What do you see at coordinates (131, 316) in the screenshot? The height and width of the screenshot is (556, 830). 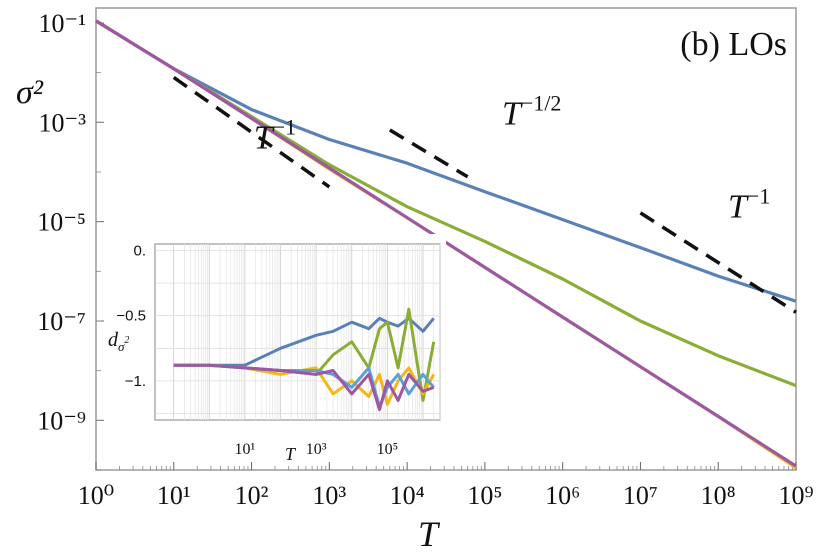 I see `inset-y-tick-label: −0.5` at bounding box center [131, 316].